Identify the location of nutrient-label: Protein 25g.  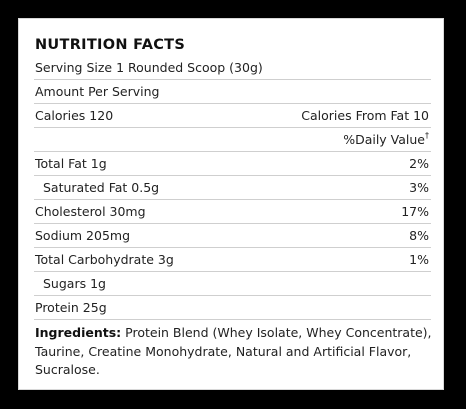
(71, 307).